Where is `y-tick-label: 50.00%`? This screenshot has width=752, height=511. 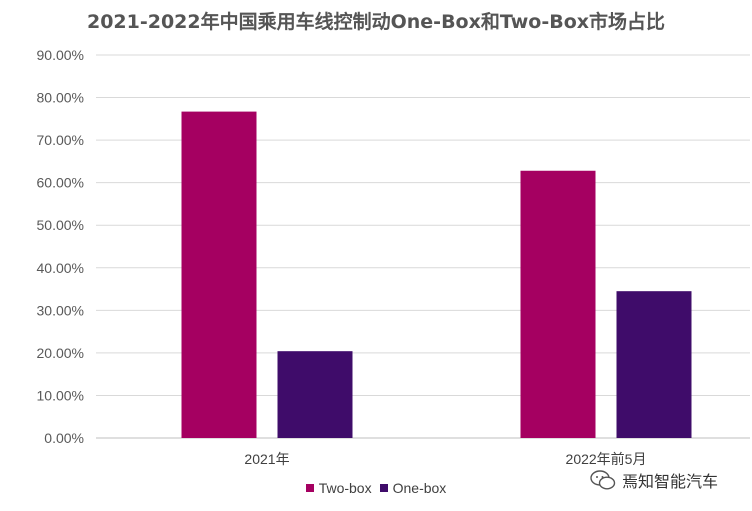 y-tick-label: 50.00% is located at coordinates (60, 225).